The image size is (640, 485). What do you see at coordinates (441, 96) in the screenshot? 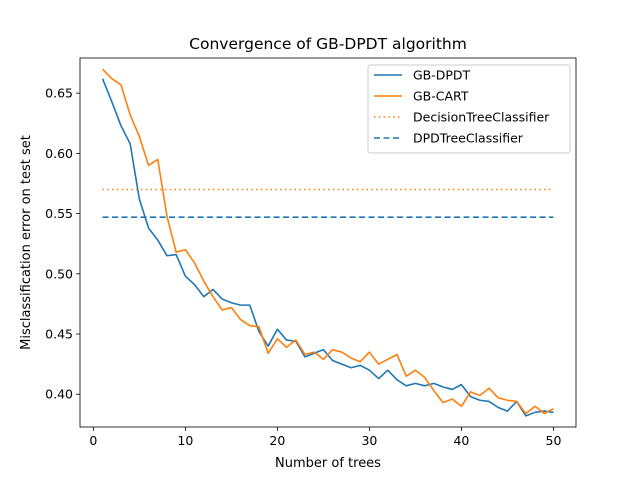
I see `legend-label-gb-cart: GB-CART` at bounding box center [441, 96].